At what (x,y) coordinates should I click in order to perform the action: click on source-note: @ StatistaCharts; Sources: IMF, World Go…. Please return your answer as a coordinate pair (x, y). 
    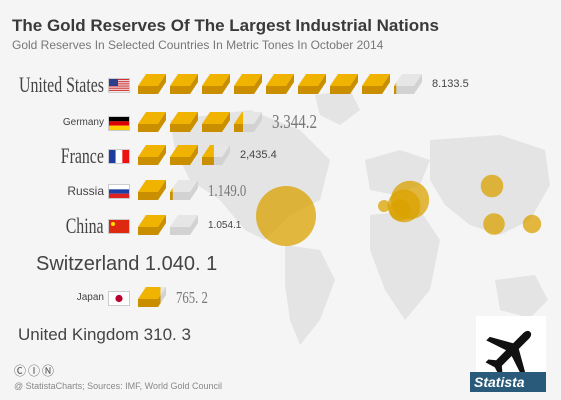
    Looking at the image, I should click on (118, 386).